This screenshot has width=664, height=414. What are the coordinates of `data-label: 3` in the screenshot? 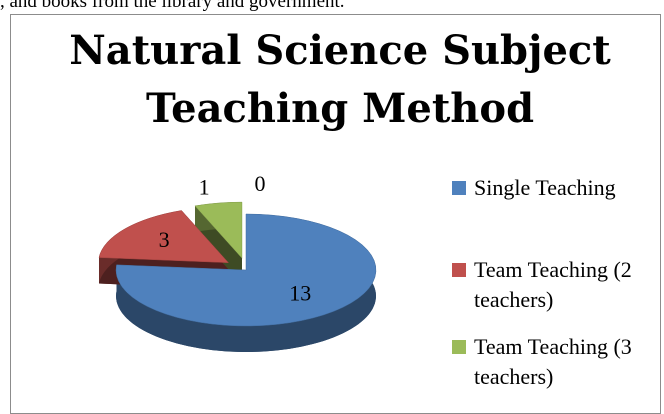 It's located at (164, 239).